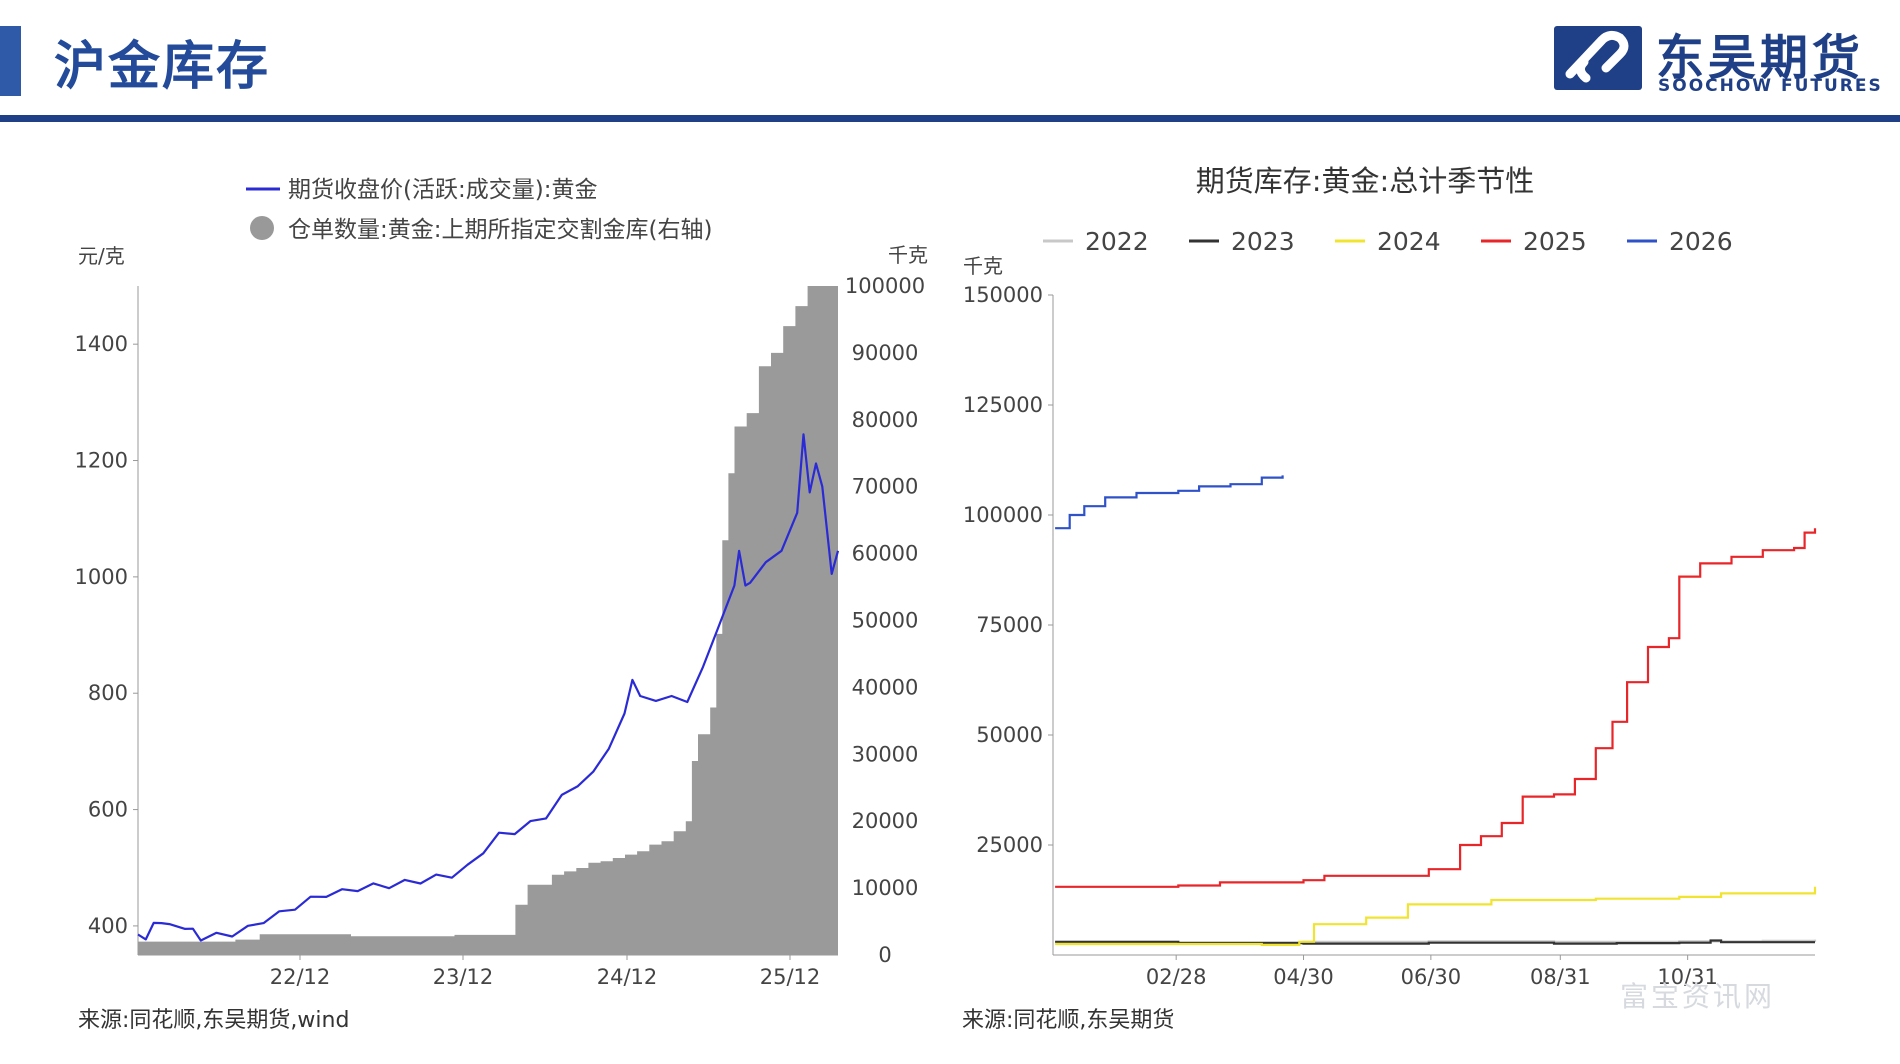 Image resolution: width=1900 pixels, height=1064 pixels. I want to click on legend-label-2025: 2025, so click(1555, 241).